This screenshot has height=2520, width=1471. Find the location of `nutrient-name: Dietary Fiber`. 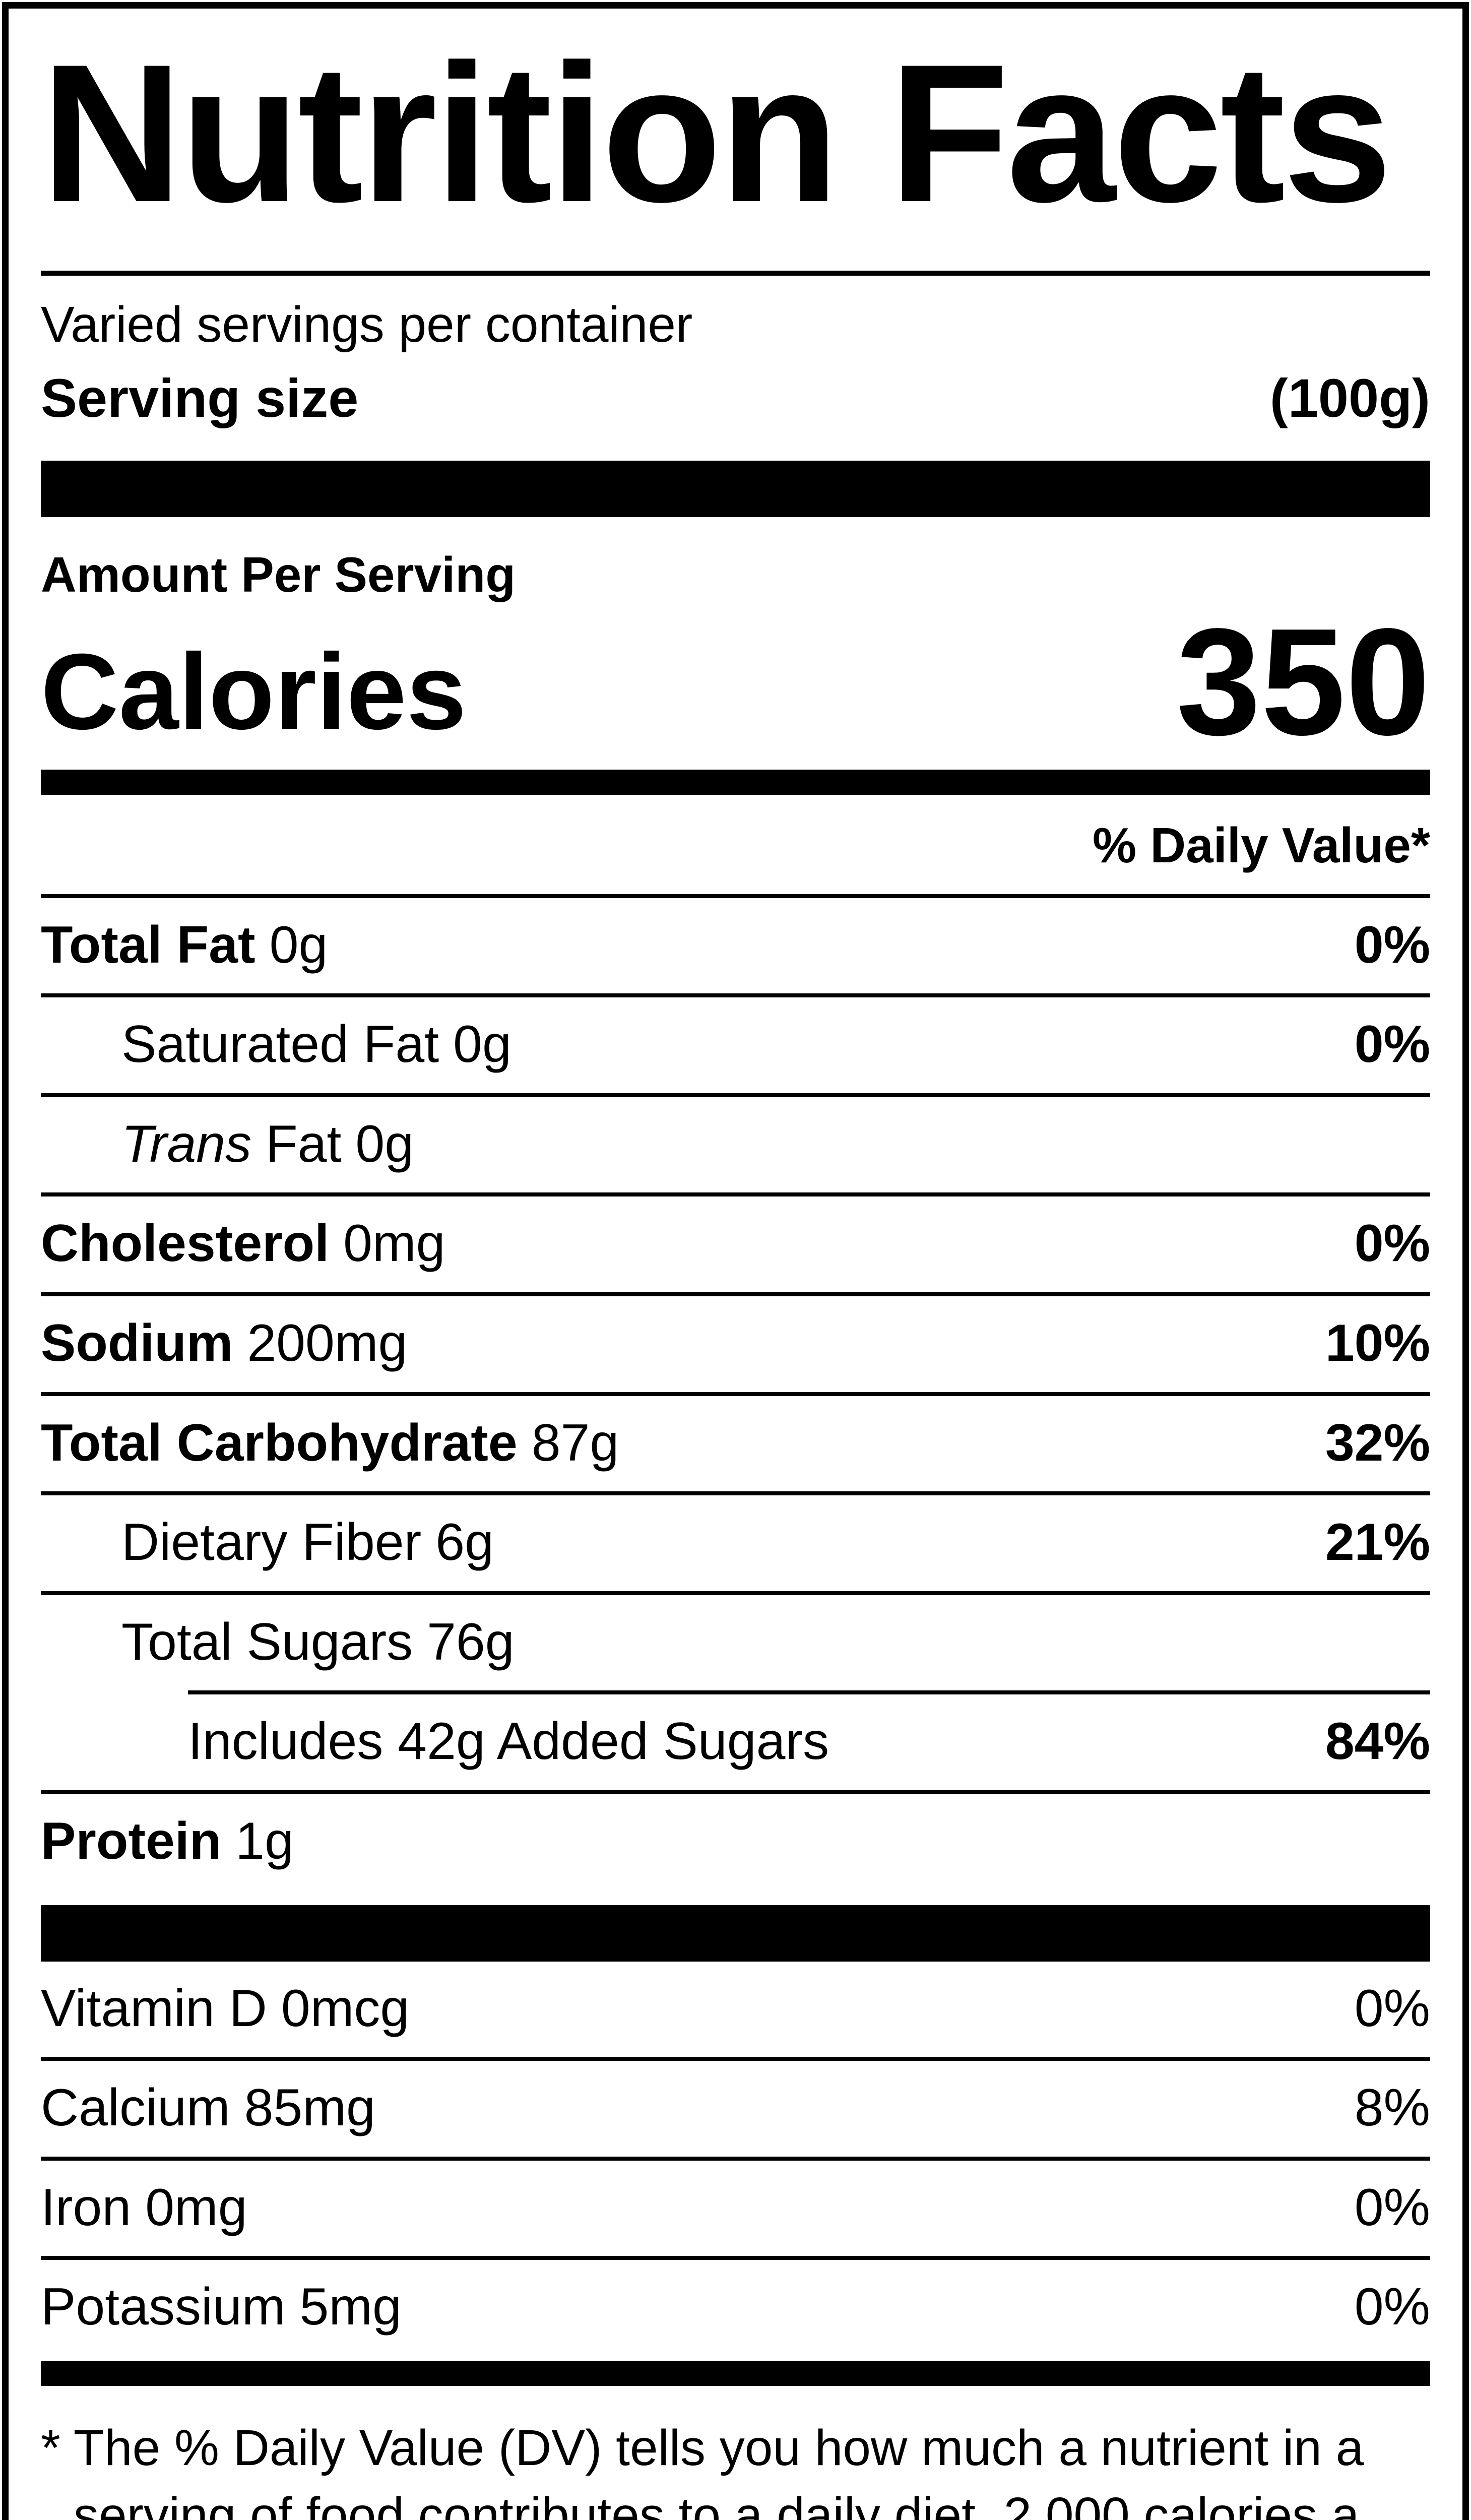

nutrient-name: Dietary Fiber is located at coordinates (271, 1543).